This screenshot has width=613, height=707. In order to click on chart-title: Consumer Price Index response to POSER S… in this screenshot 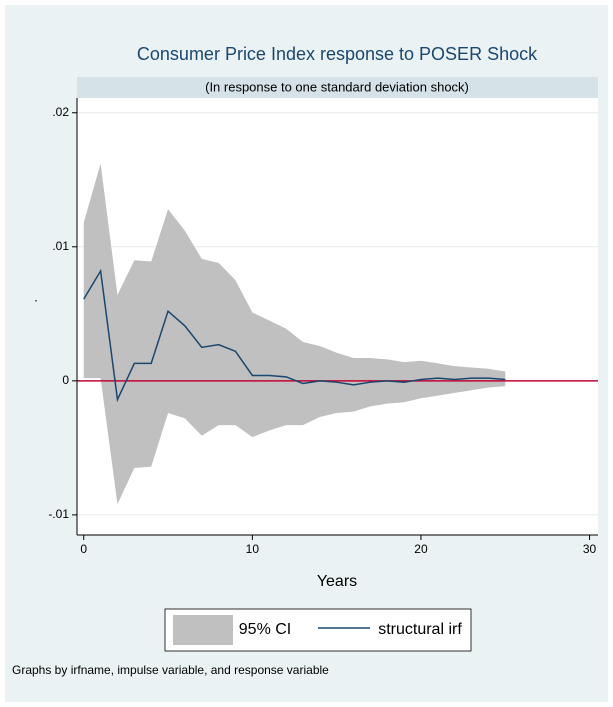, I will do `click(337, 54)`.